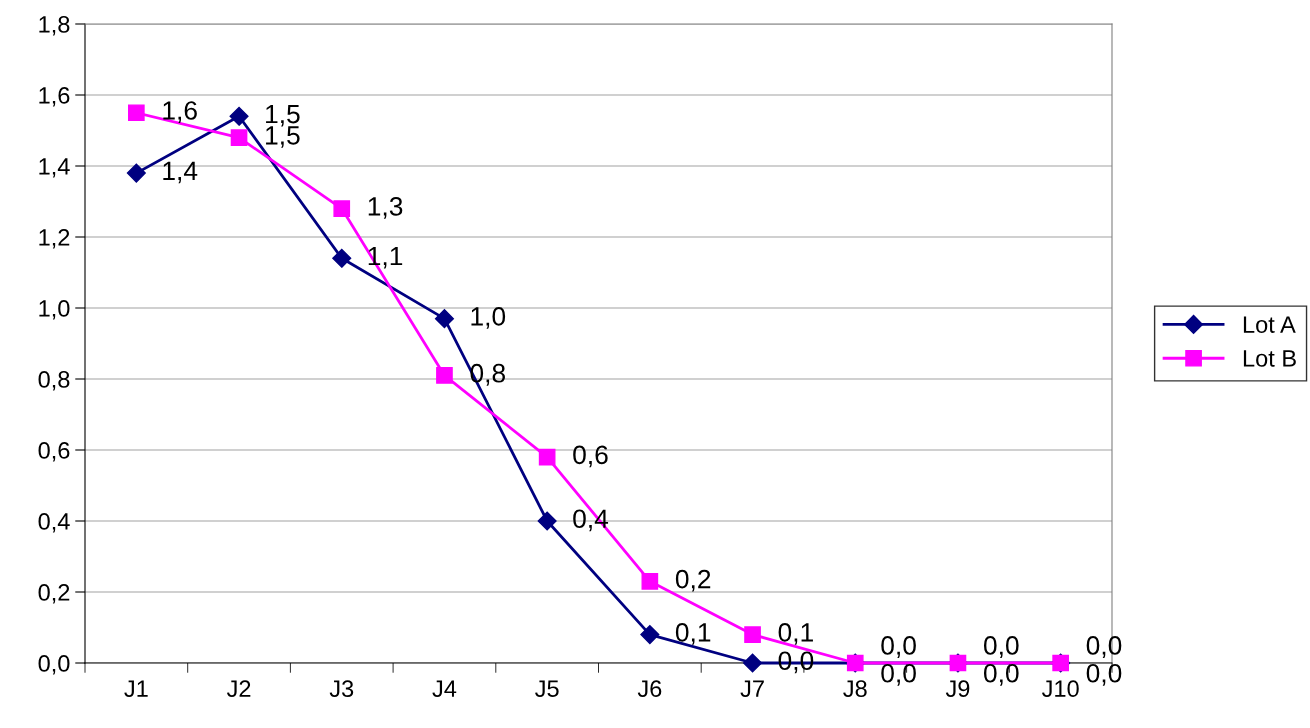 The height and width of the screenshot is (728, 1310). I want to click on y-tick-label: 0,0, so click(54, 665).